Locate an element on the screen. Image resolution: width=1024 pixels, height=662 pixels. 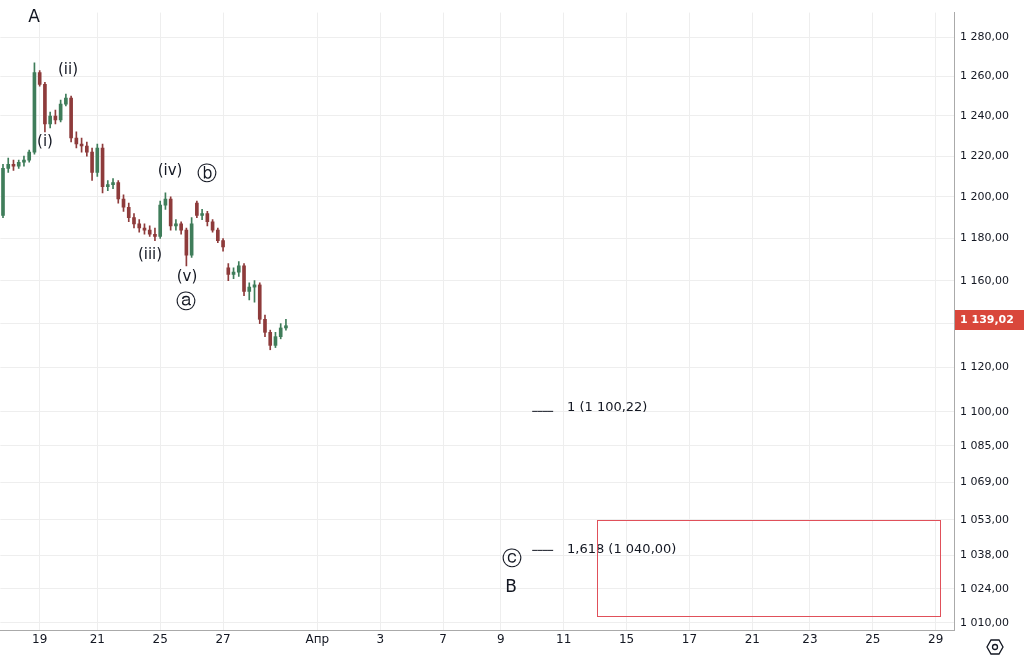
y-tick-label: 1 240,00 is located at coordinates (984, 115).